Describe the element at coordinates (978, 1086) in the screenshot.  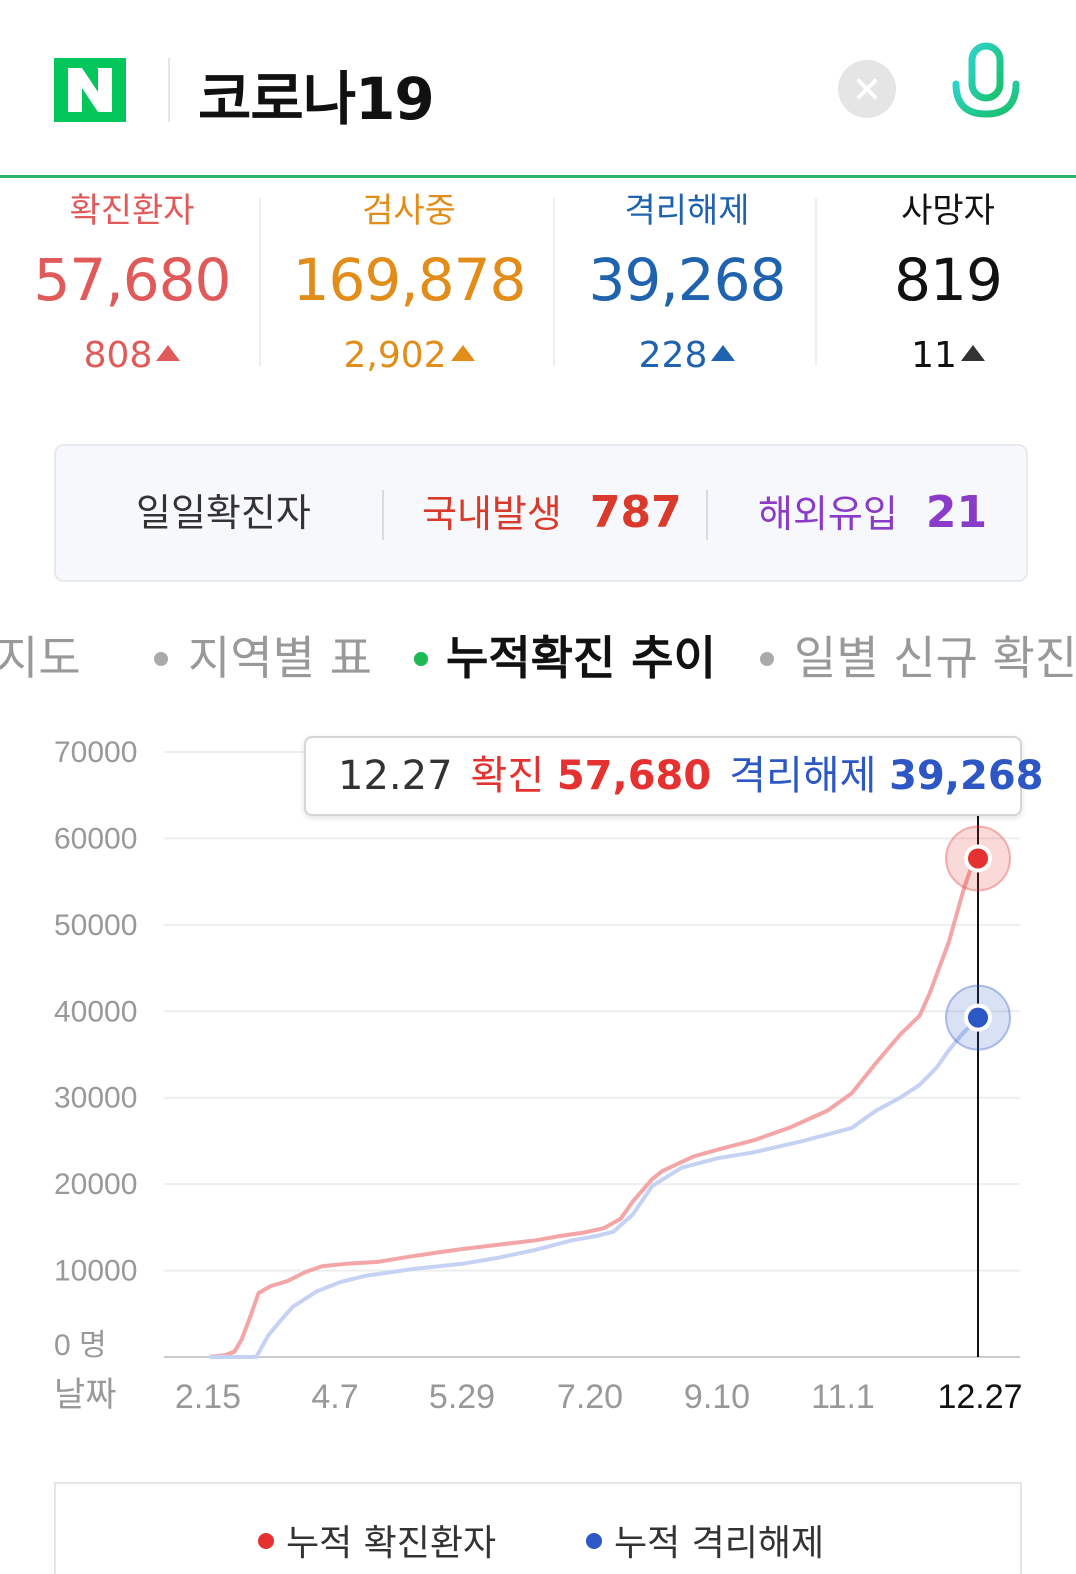
I see `chart-highlight` at that location.